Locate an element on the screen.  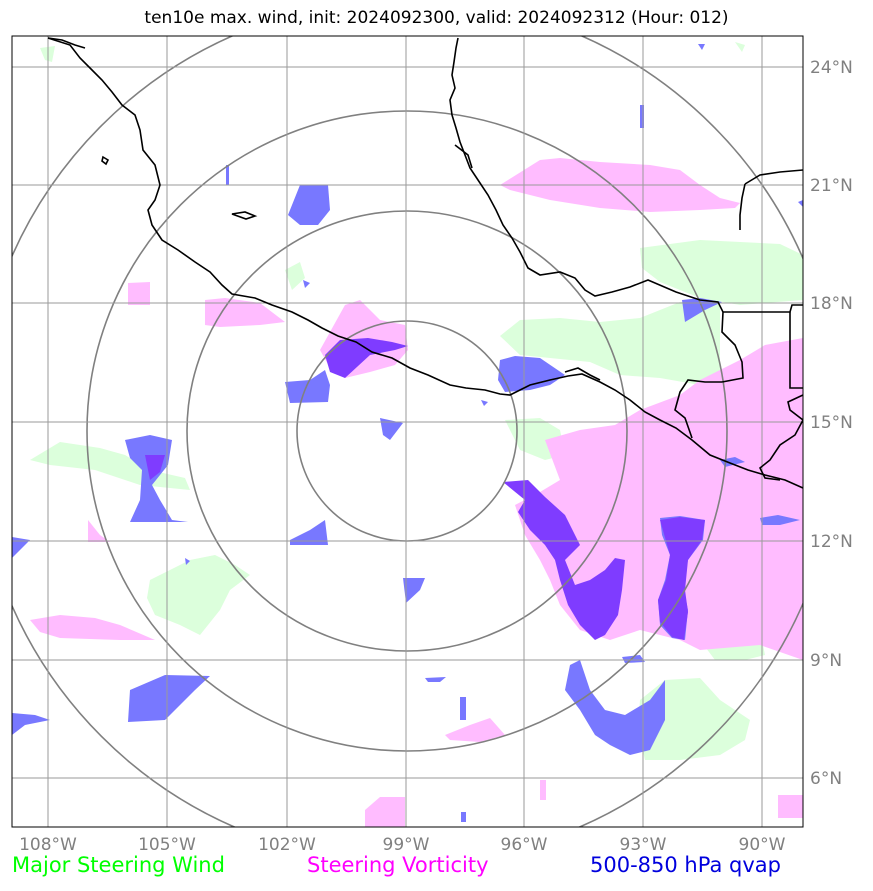
tehuantepec-lagoon is located at coordinates (582, 374).